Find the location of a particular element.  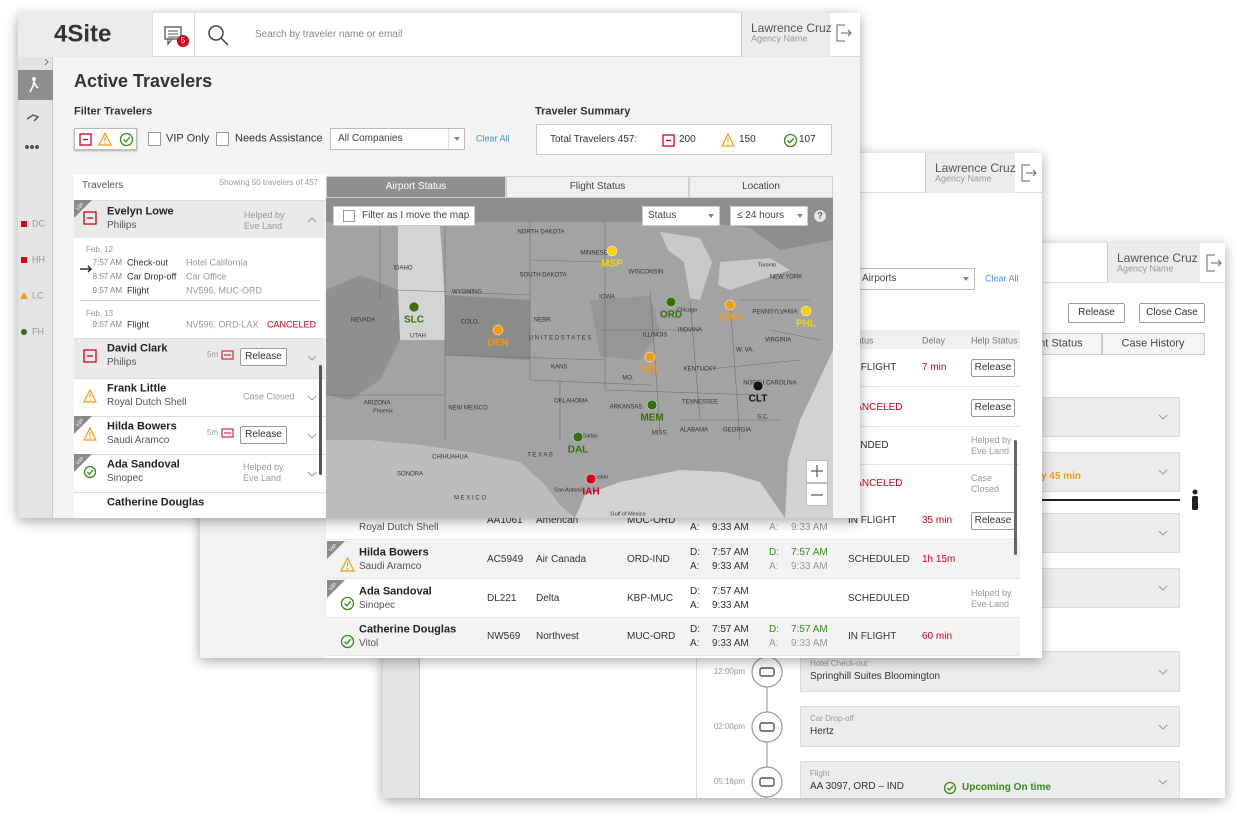

group-dot is located at coordinates (27, 147).